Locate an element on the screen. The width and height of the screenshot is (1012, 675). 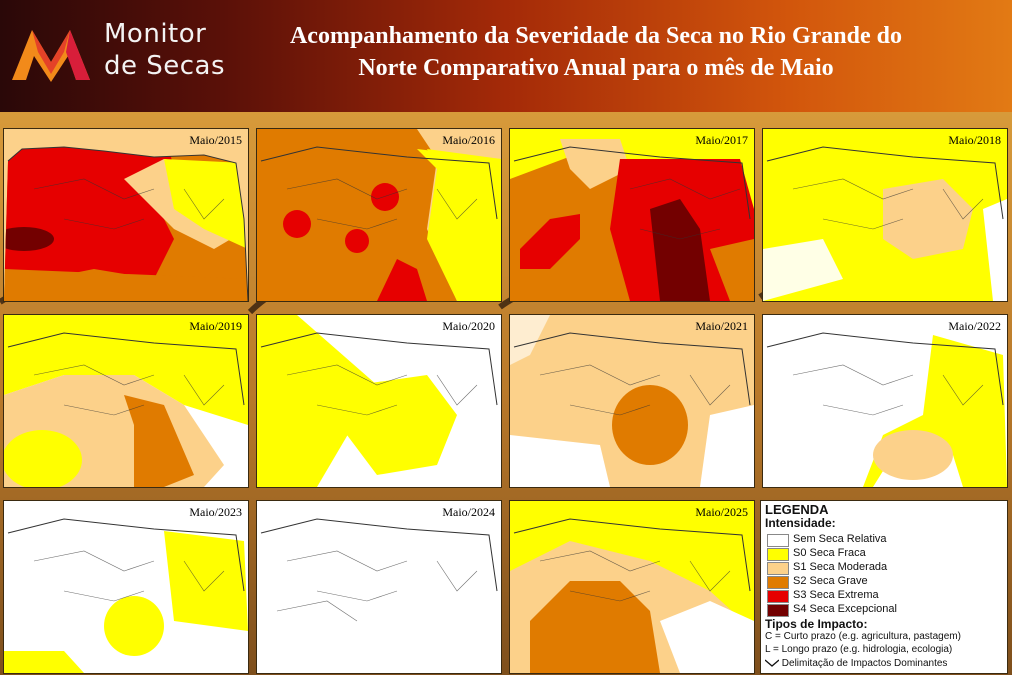
legend-title: LEGENDA is located at coordinates (797, 509).